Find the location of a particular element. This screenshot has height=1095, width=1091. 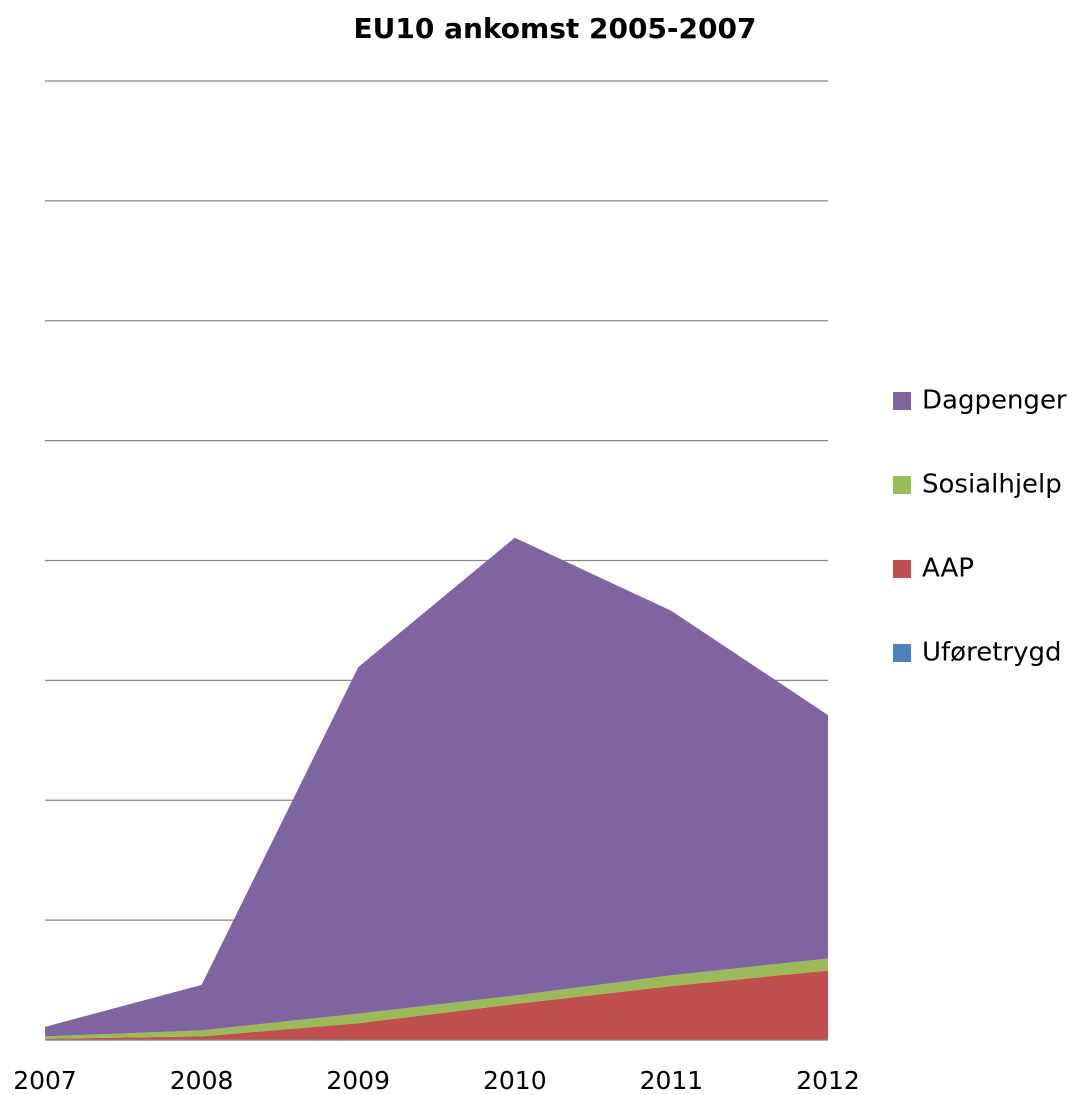

x-tick-label: 2012 is located at coordinates (828, 1080).